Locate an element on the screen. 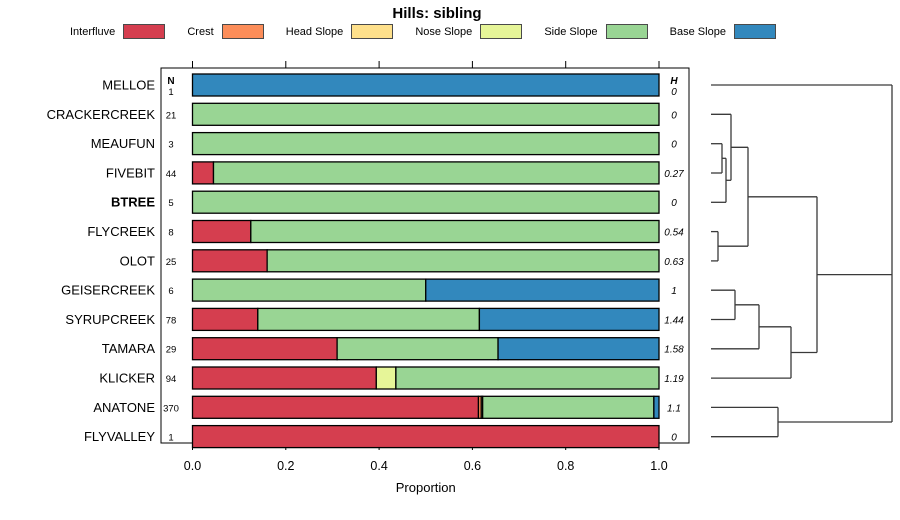 This screenshot has height=520, width=900. n-value: 5 is located at coordinates (170, 203).